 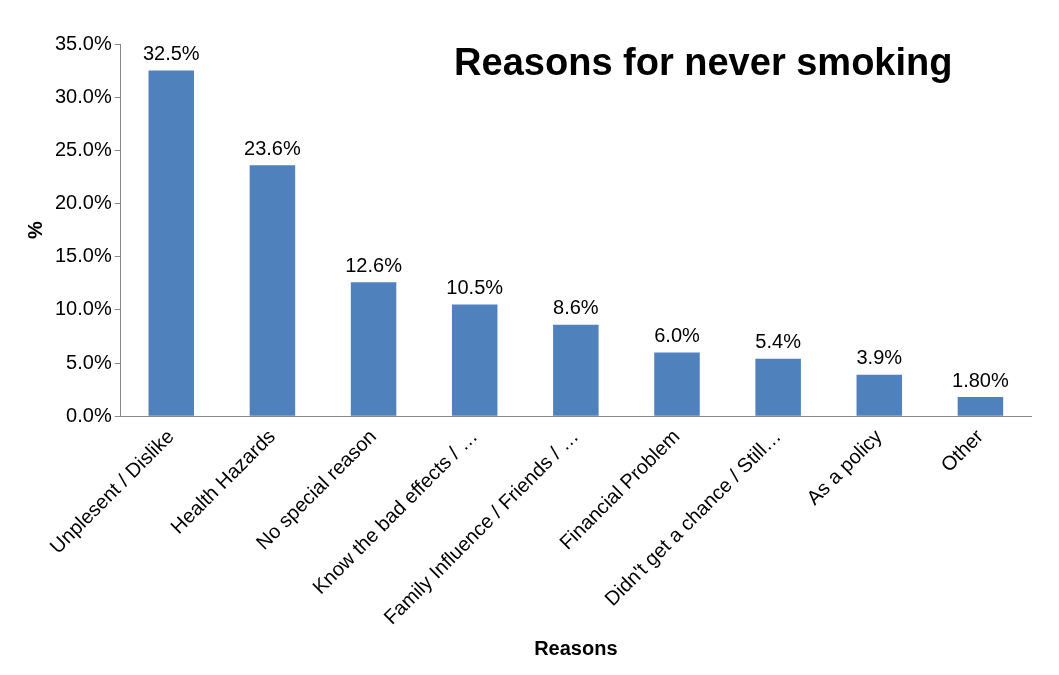 I want to click on y-tick-label: 0.0%, so click(x=89, y=414).